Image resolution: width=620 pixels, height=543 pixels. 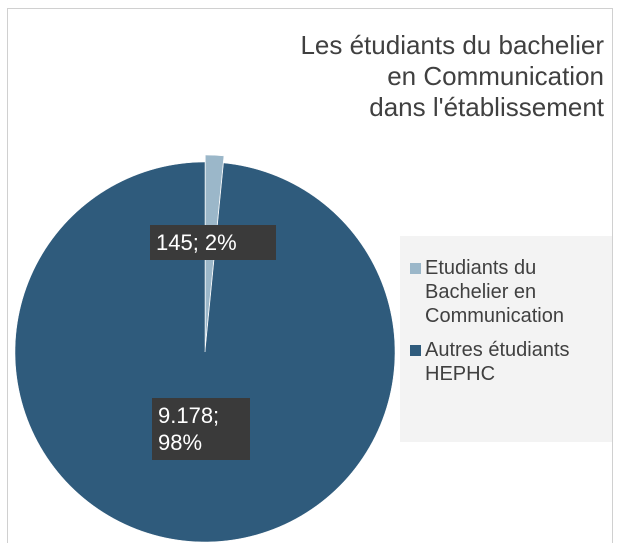 I want to click on legend-entry: Etudiants du Bachelier en Communication, so click(x=507, y=292).